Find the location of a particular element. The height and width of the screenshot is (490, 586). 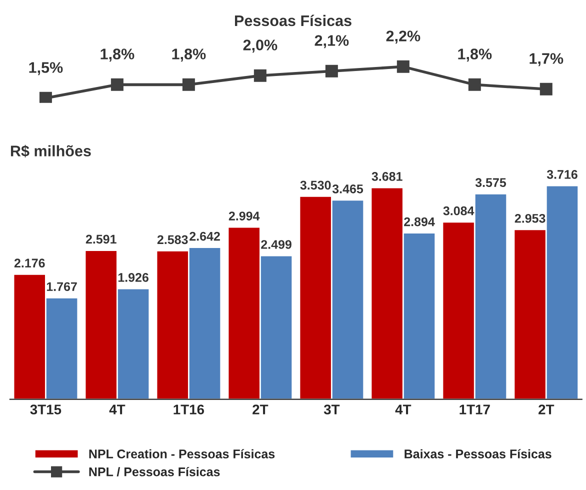

legend-label: NPL Creation - Pessoas Físicas is located at coordinates (182, 453).